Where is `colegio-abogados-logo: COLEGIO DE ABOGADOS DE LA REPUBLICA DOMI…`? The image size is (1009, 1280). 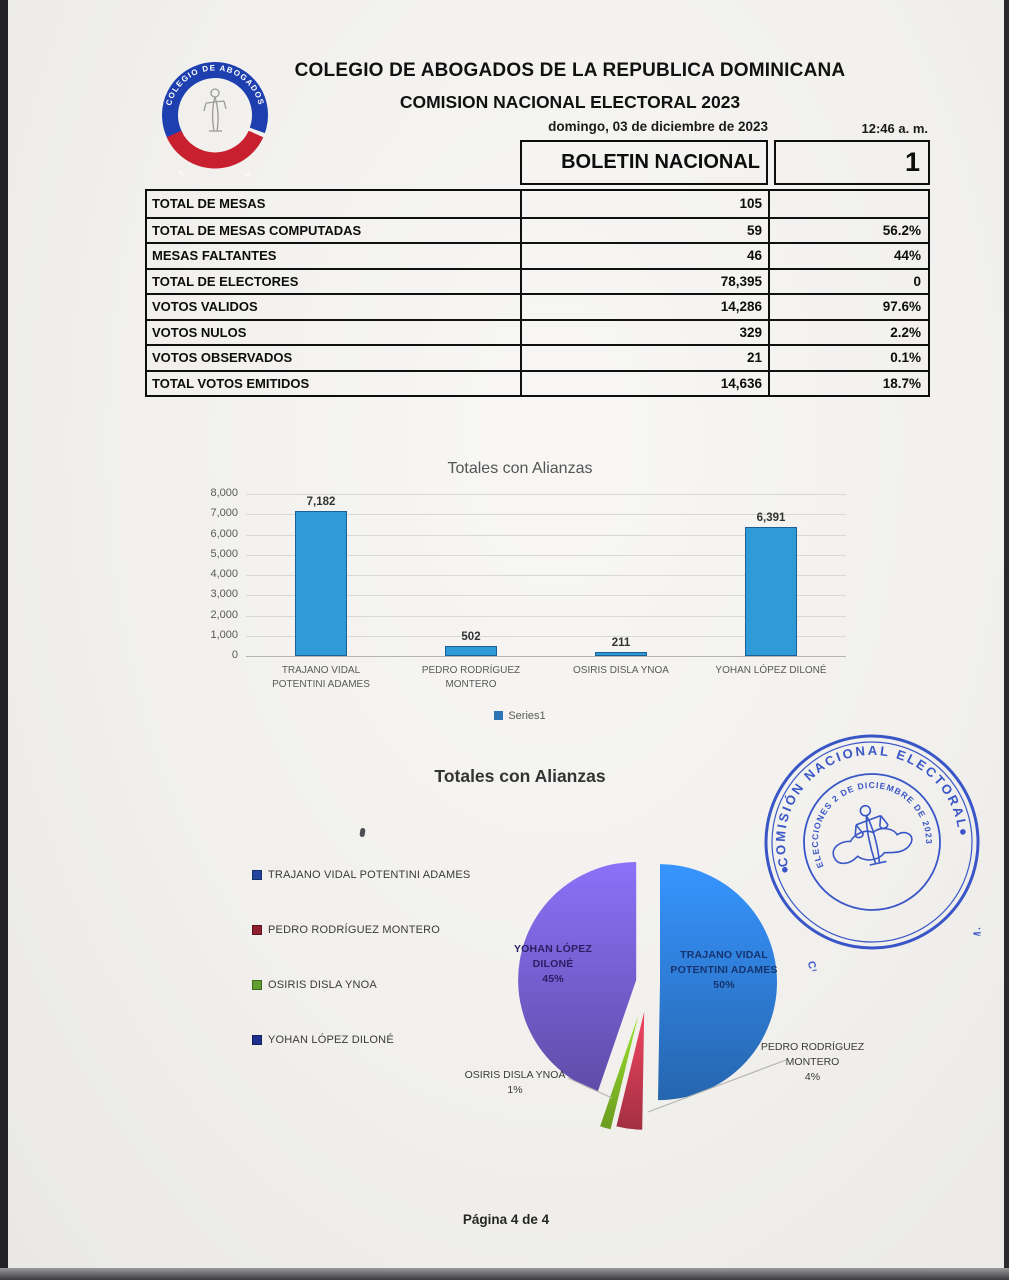
colegio-abogados-logo: COLEGIO DE ABOGADOS DE LA REPUBLICA DOMI… is located at coordinates (215, 119).